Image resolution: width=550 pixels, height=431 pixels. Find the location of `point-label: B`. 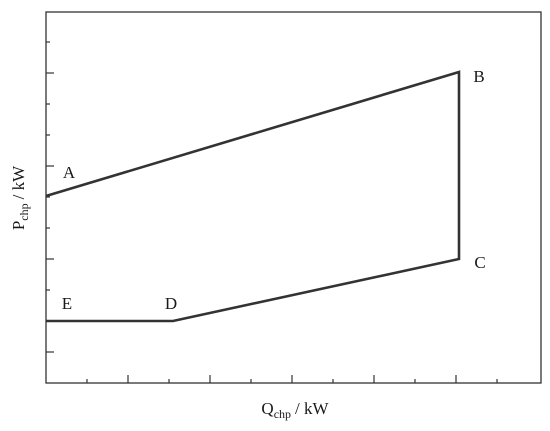

point-label: B is located at coordinates (478, 76).